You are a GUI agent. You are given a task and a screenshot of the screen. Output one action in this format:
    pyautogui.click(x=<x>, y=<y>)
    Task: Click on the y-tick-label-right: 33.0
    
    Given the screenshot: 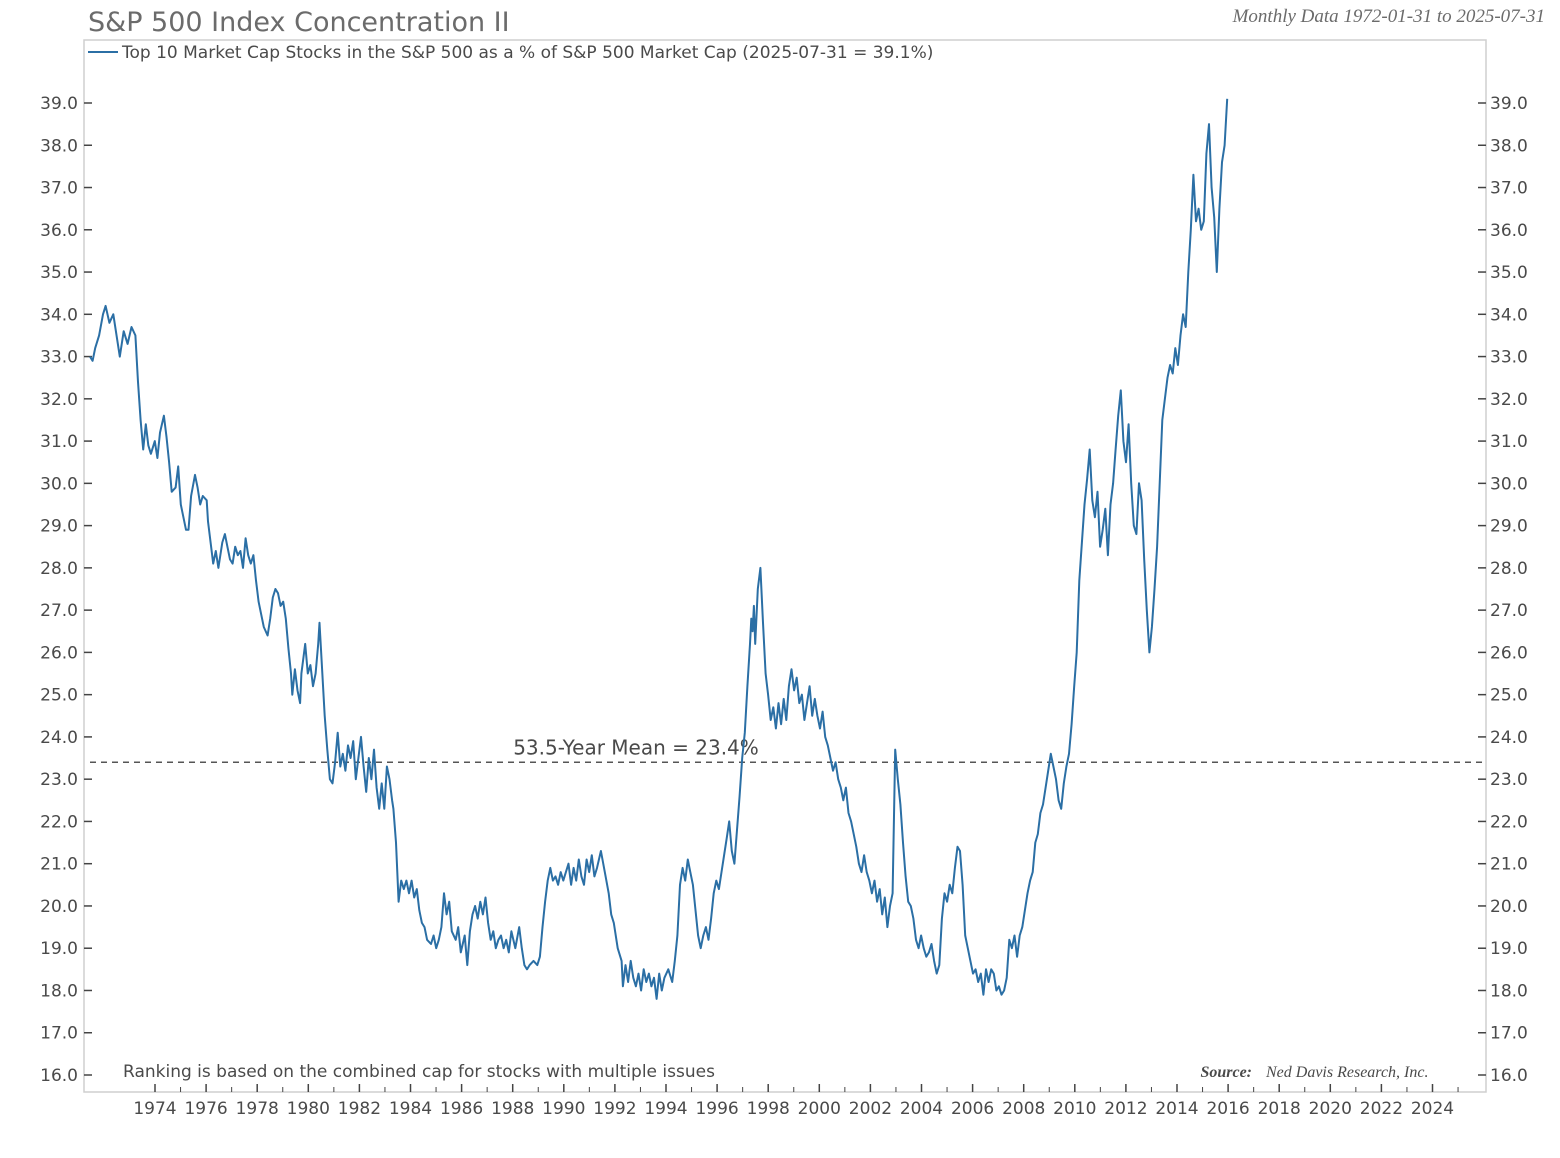 What is the action you would take?
    pyautogui.click(x=1509, y=358)
    